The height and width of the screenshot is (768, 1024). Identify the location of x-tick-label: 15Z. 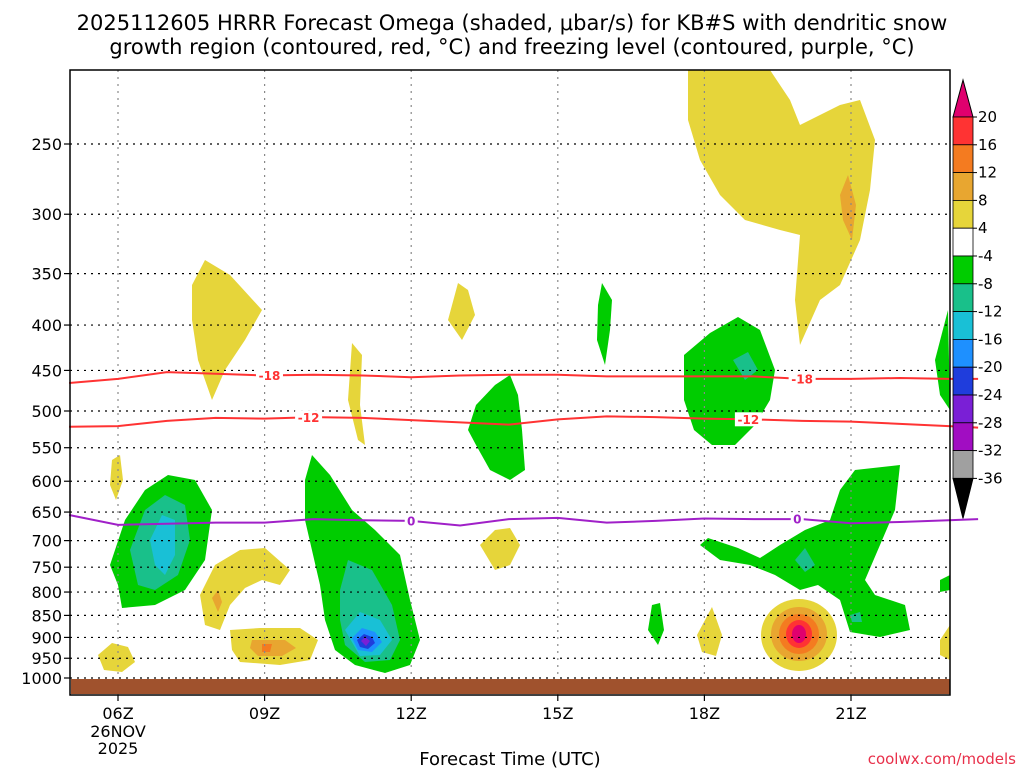
(557, 713).